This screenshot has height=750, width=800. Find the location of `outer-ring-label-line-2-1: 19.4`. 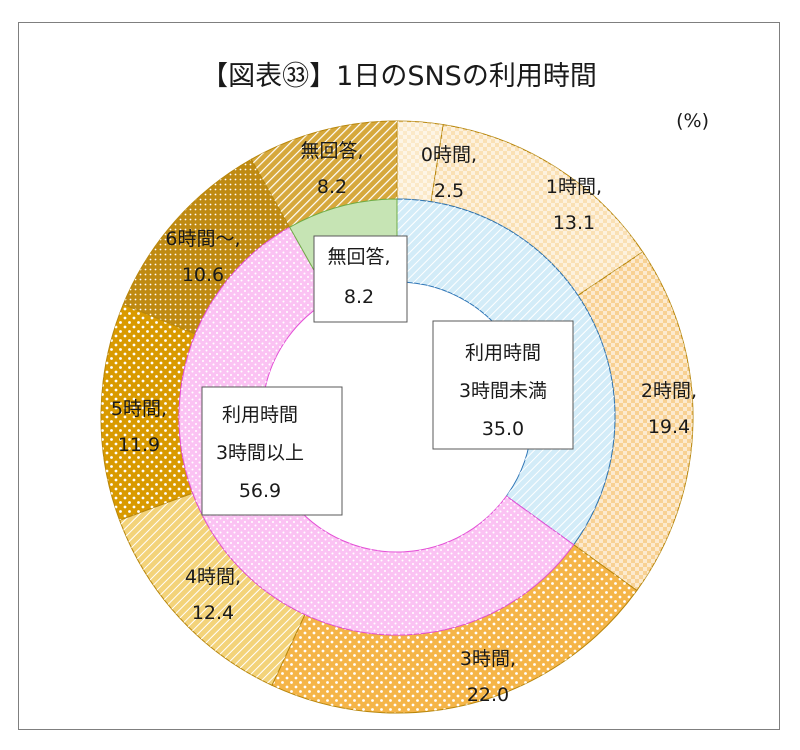

outer-ring-label-line-2-1: 19.4 is located at coordinates (669, 427).